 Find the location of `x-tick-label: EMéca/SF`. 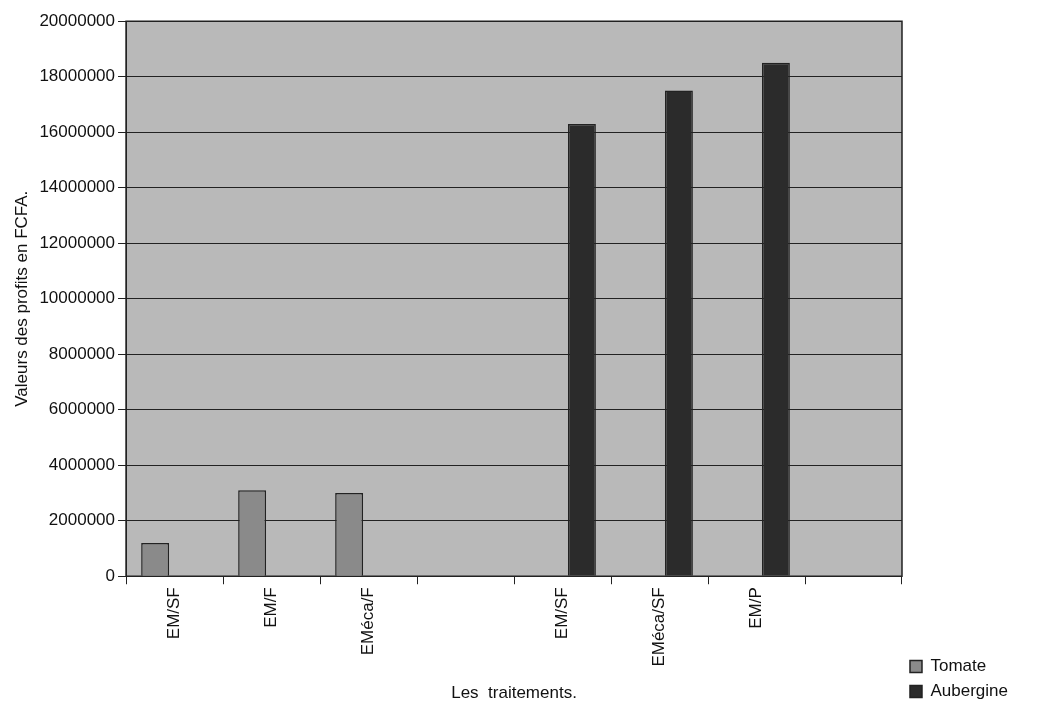

x-tick-label: EMéca/SF is located at coordinates (659, 627).